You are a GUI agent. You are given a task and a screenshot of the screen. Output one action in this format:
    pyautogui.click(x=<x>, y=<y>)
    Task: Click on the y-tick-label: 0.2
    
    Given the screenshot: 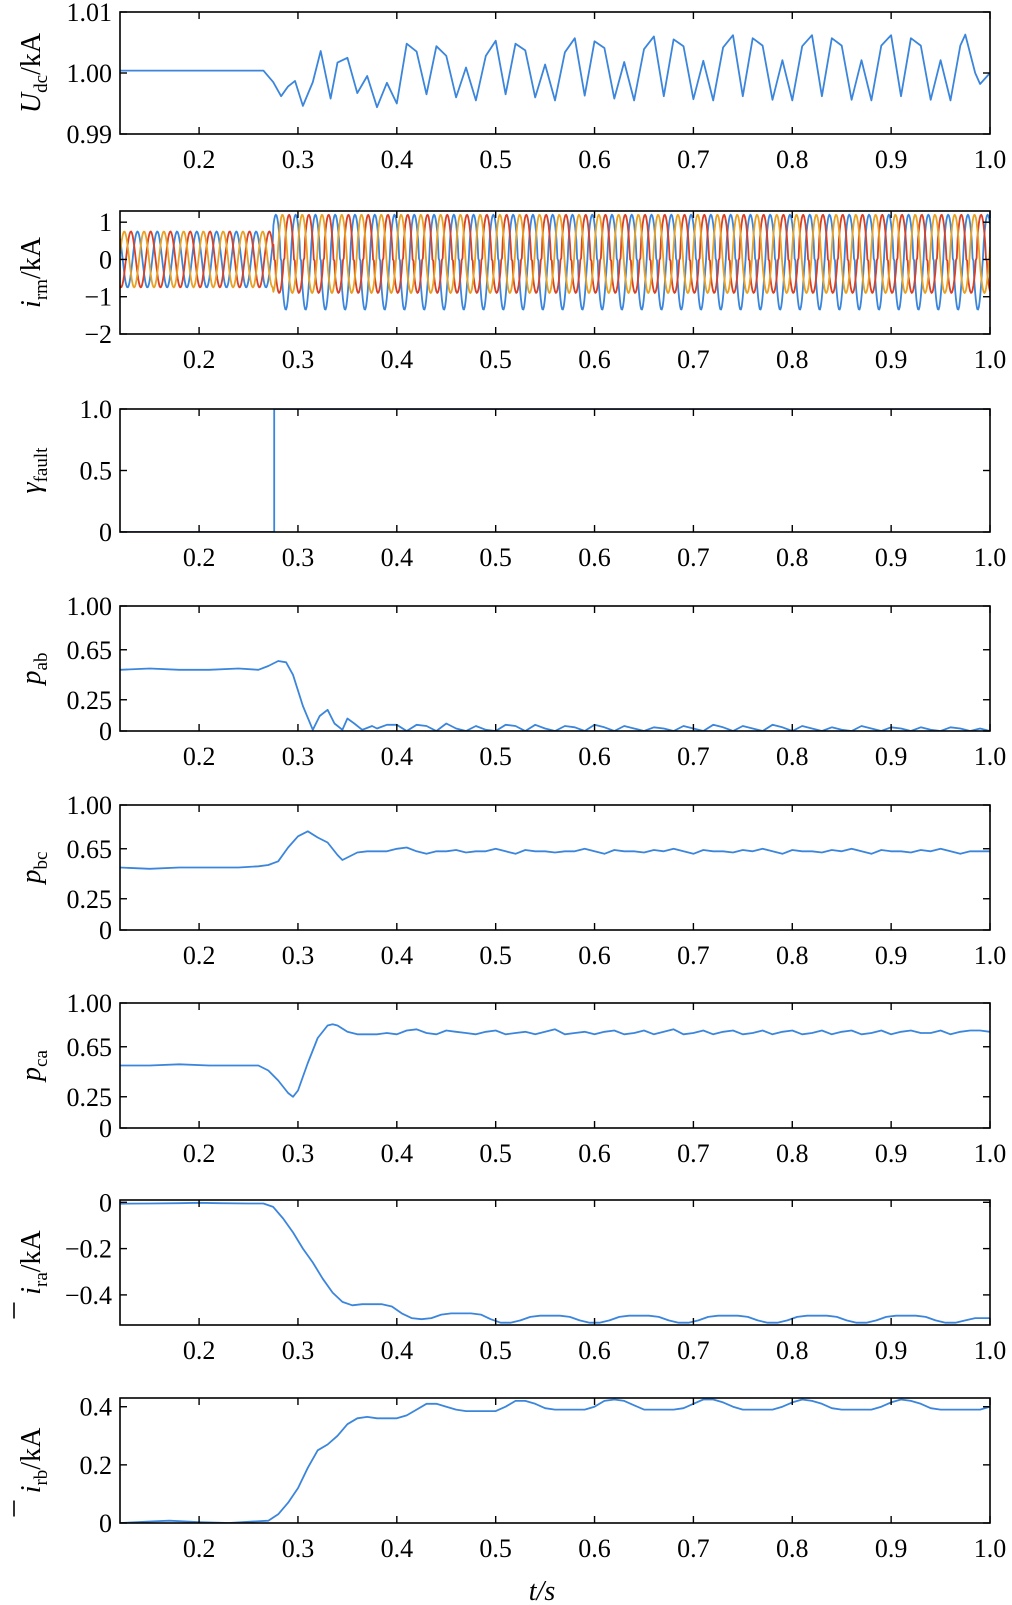 What is the action you would take?
    pyautogui.click(x=96, y=1465)
    